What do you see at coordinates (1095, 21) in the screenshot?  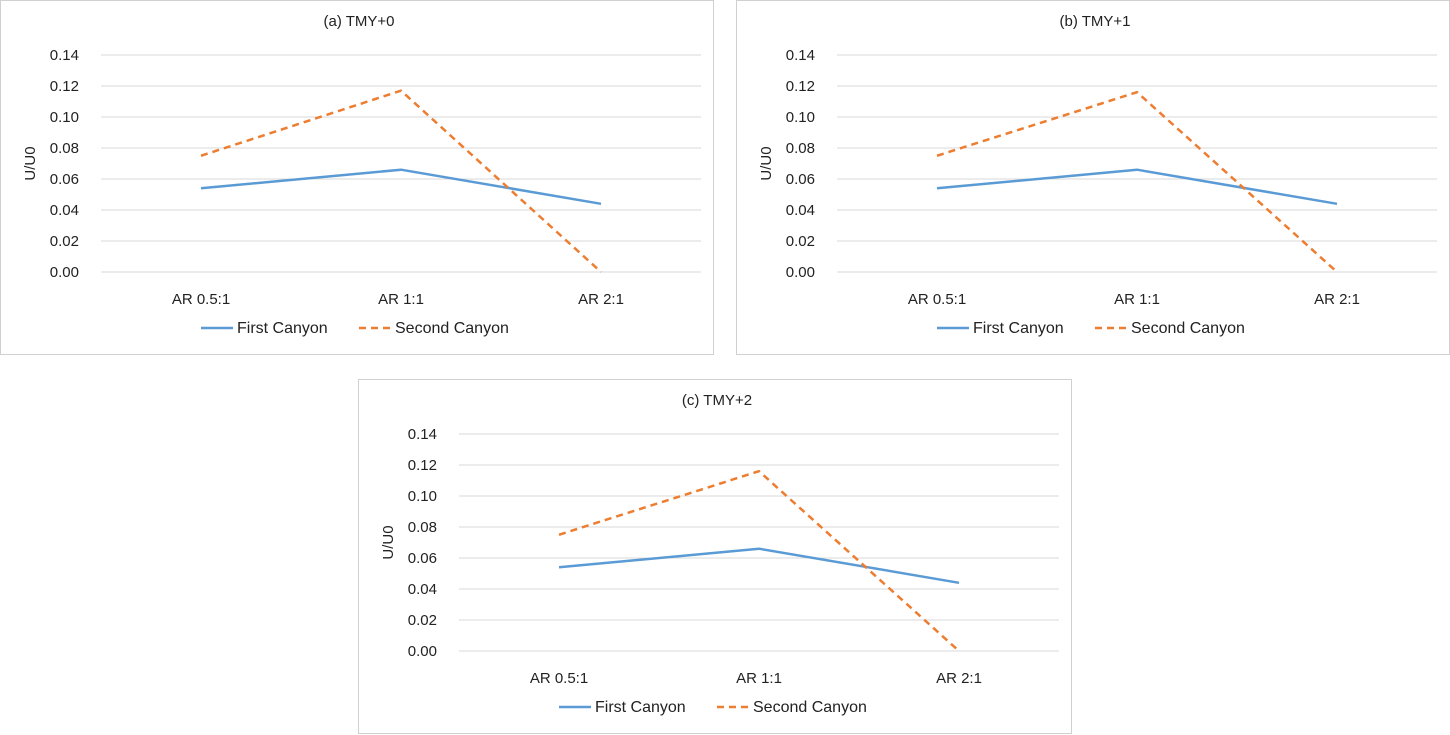 I see `chart-title: (b) TMY+1` at bounding box center [1095, 21].